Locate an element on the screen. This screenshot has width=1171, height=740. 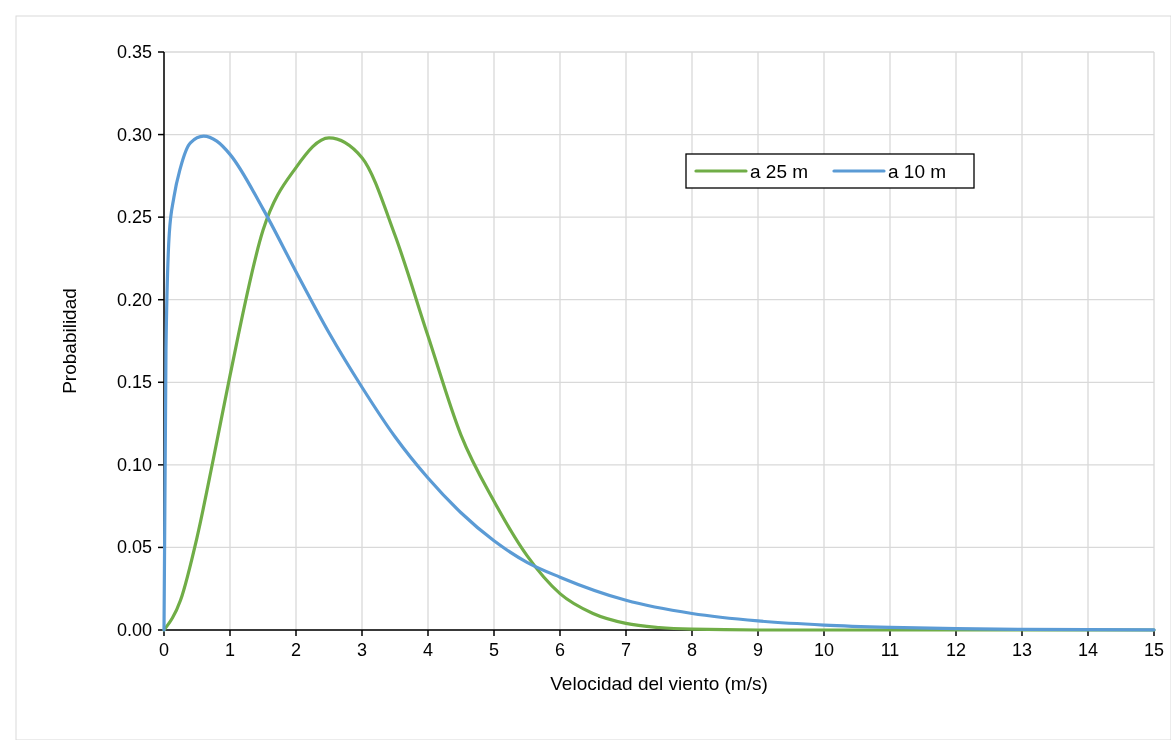
legend-label: a 10 m is located at coordinates (917, 171).